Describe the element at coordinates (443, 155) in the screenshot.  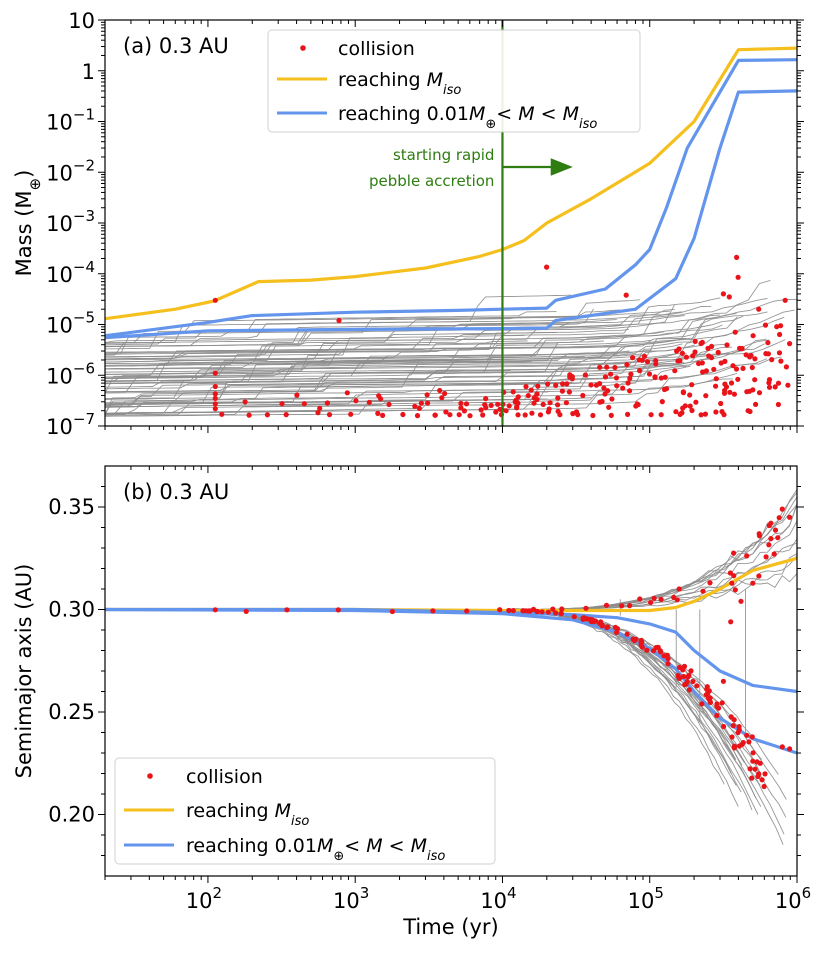
I see `vline-annotation-line1: starting rapid` at that location.